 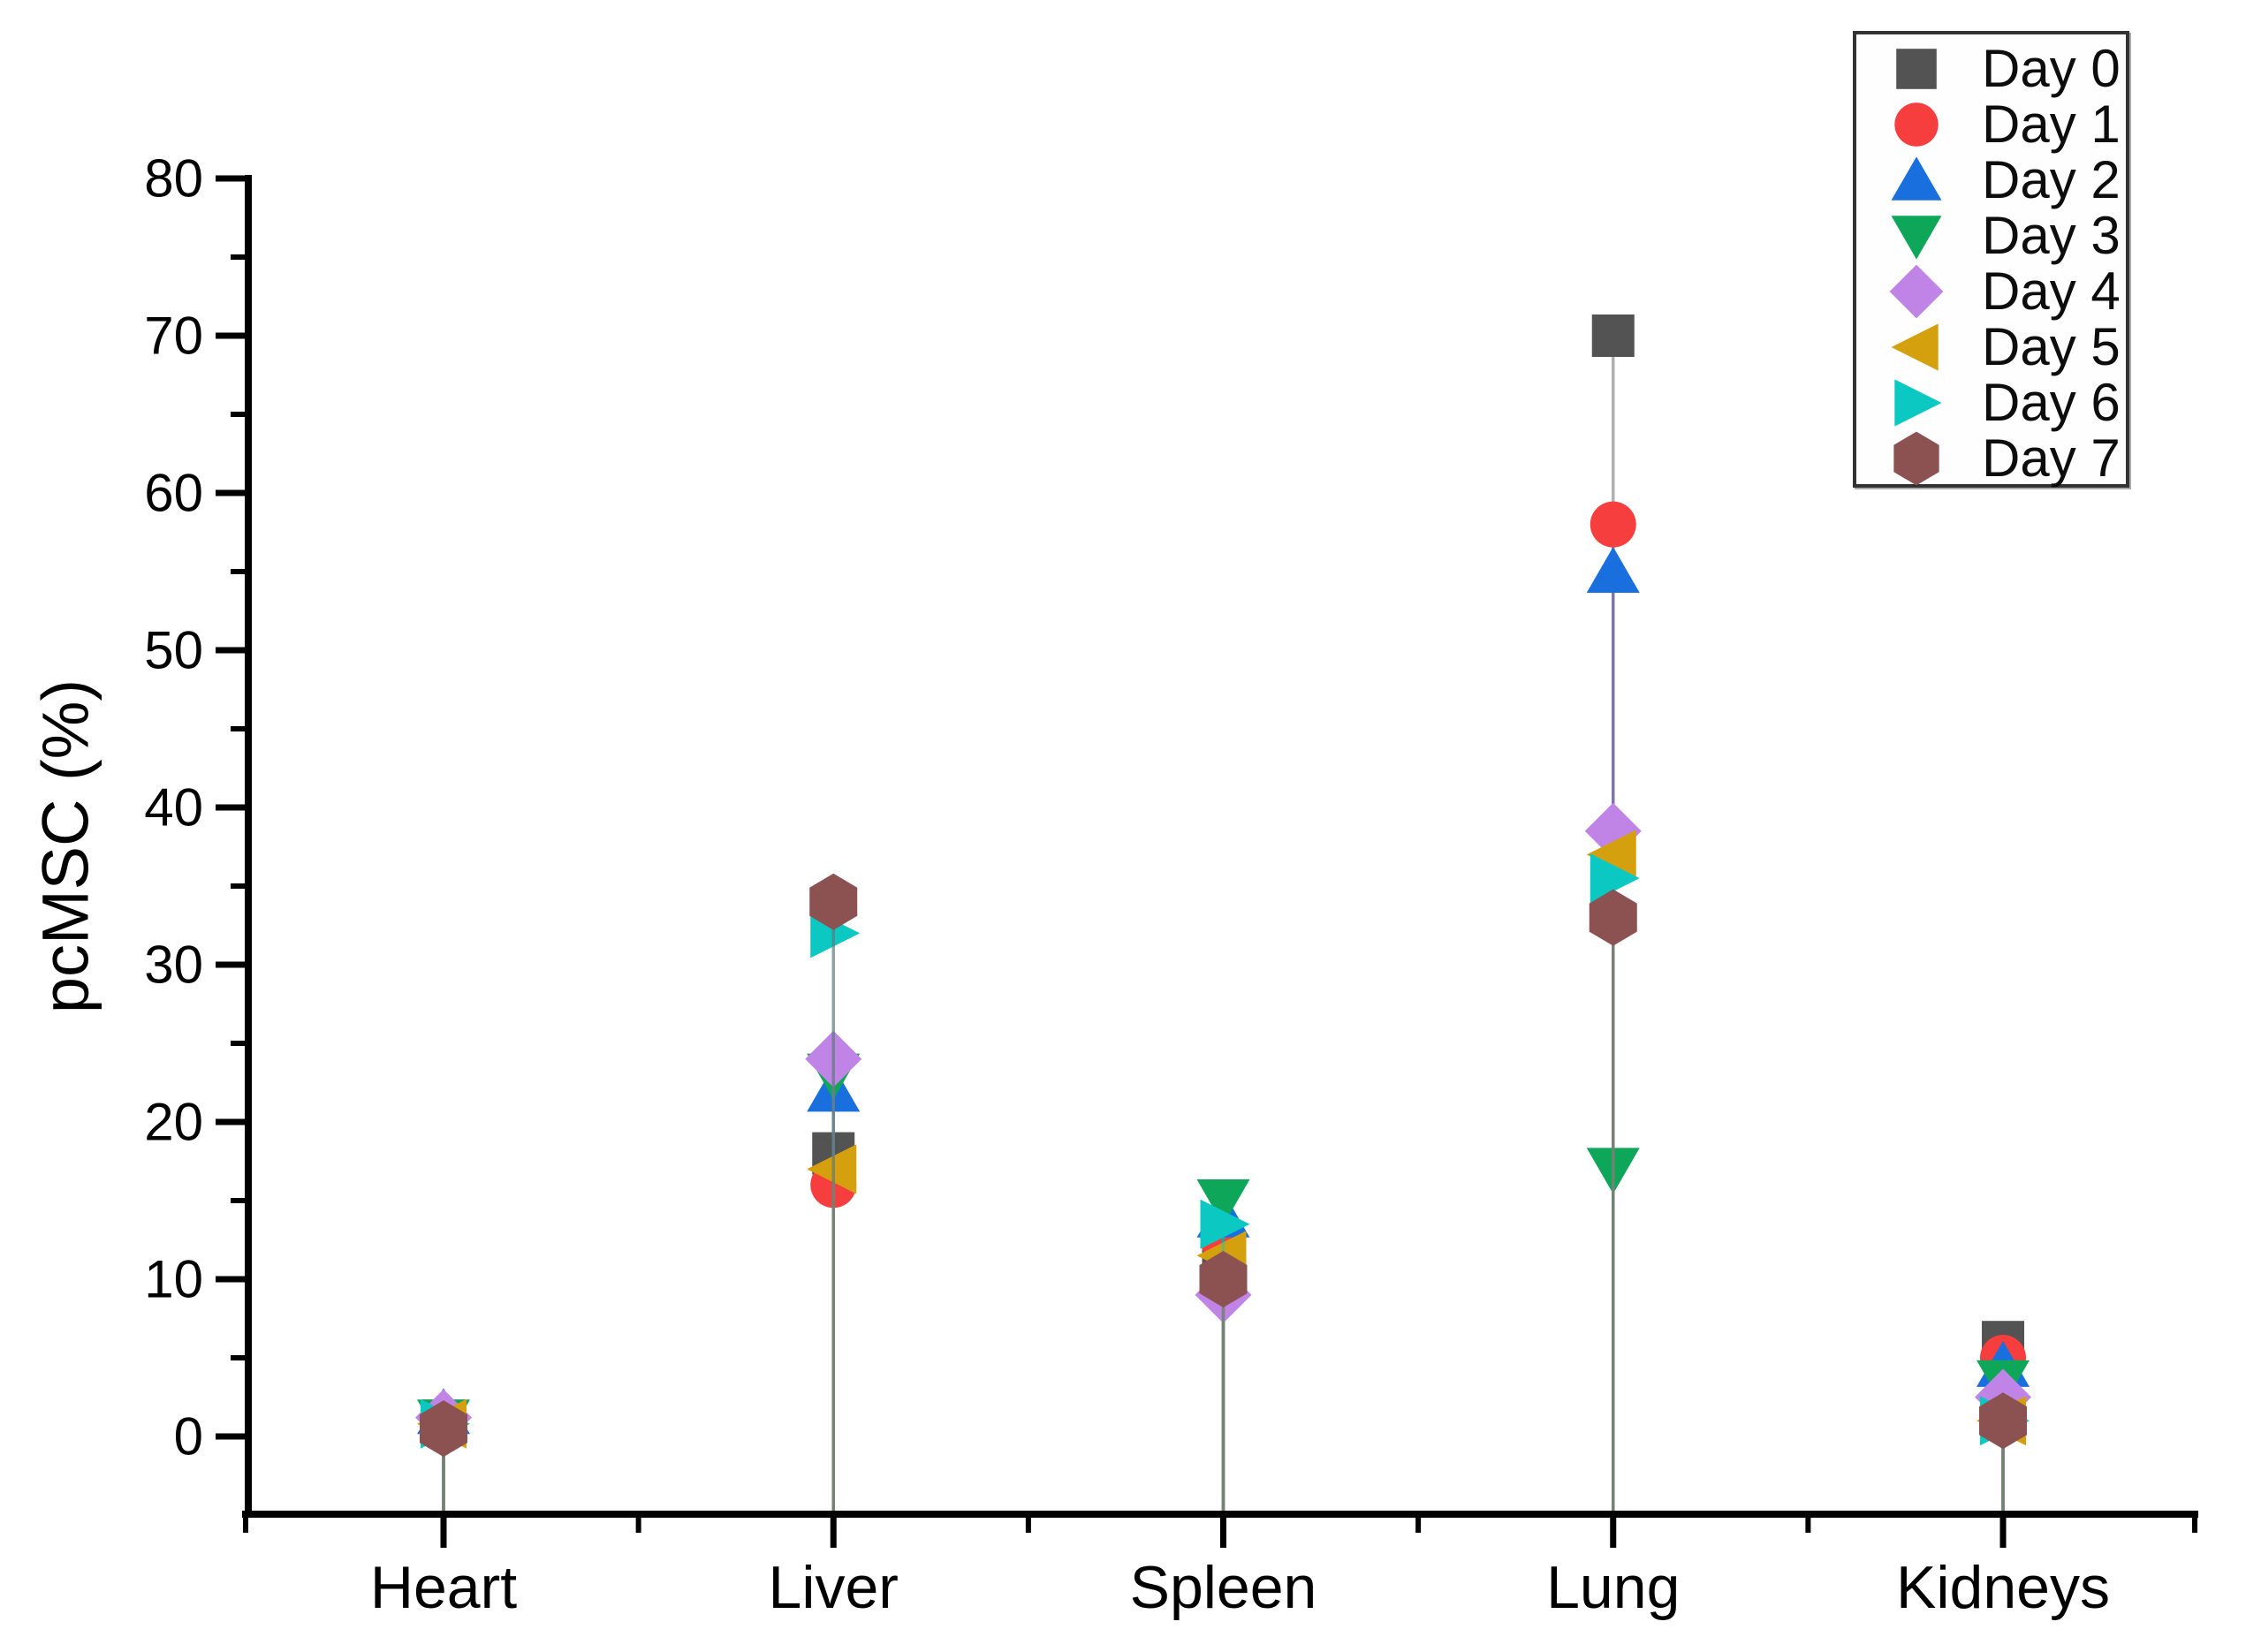 I want to click on legend-item-day-4: Day 4, so click(x=1991, y=291).